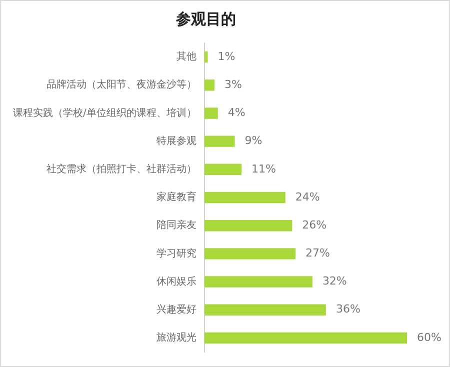  What do you see at coordinates (176, 338) in the screenshot?
I see `y-tick-label: 旅游观光` at bounding box center [176, 338].